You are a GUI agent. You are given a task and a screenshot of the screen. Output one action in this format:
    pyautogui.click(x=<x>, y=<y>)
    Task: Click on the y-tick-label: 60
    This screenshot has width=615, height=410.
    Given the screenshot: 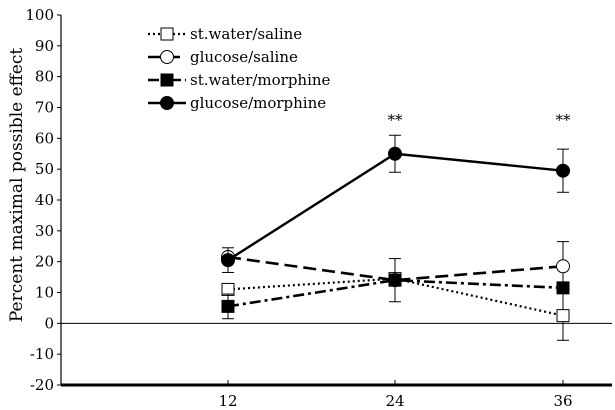 What is the action you would take?
    pyautogui.click(x=44, y=138)
    